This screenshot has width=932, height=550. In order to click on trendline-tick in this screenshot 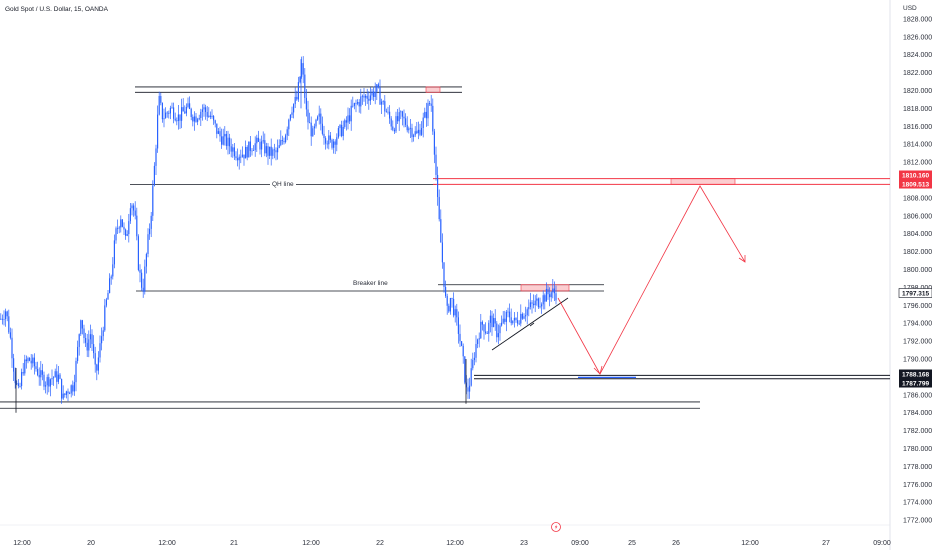, I will do `click(532, 324)`.